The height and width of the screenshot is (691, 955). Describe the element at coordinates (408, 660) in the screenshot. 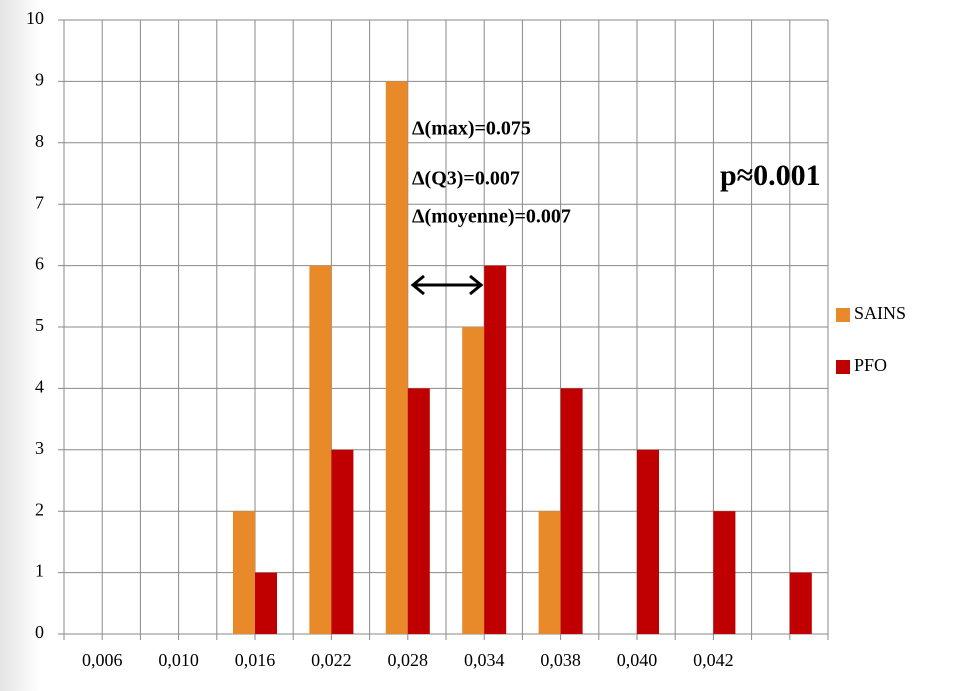

I see `x-tick-label: 0,028` at that location.